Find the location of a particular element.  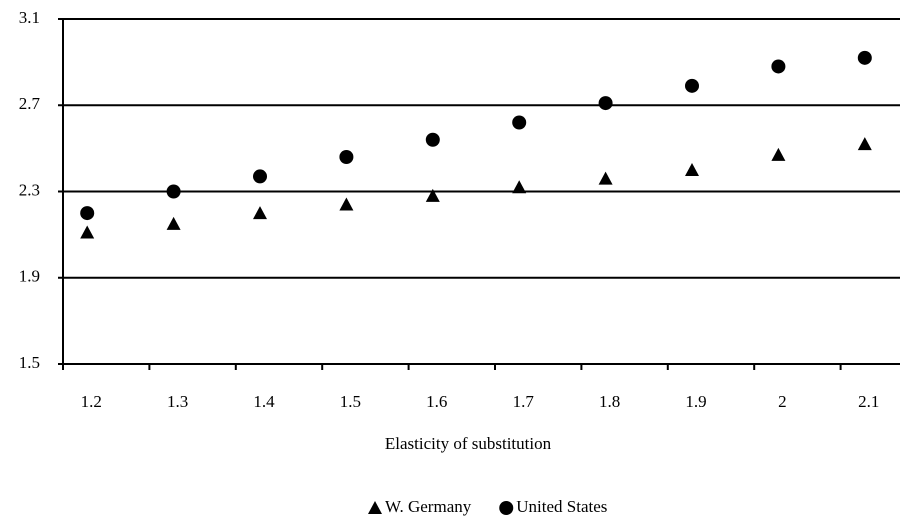

x-axis-label: Elasticity of substitution is located at coordinates (468, 443).